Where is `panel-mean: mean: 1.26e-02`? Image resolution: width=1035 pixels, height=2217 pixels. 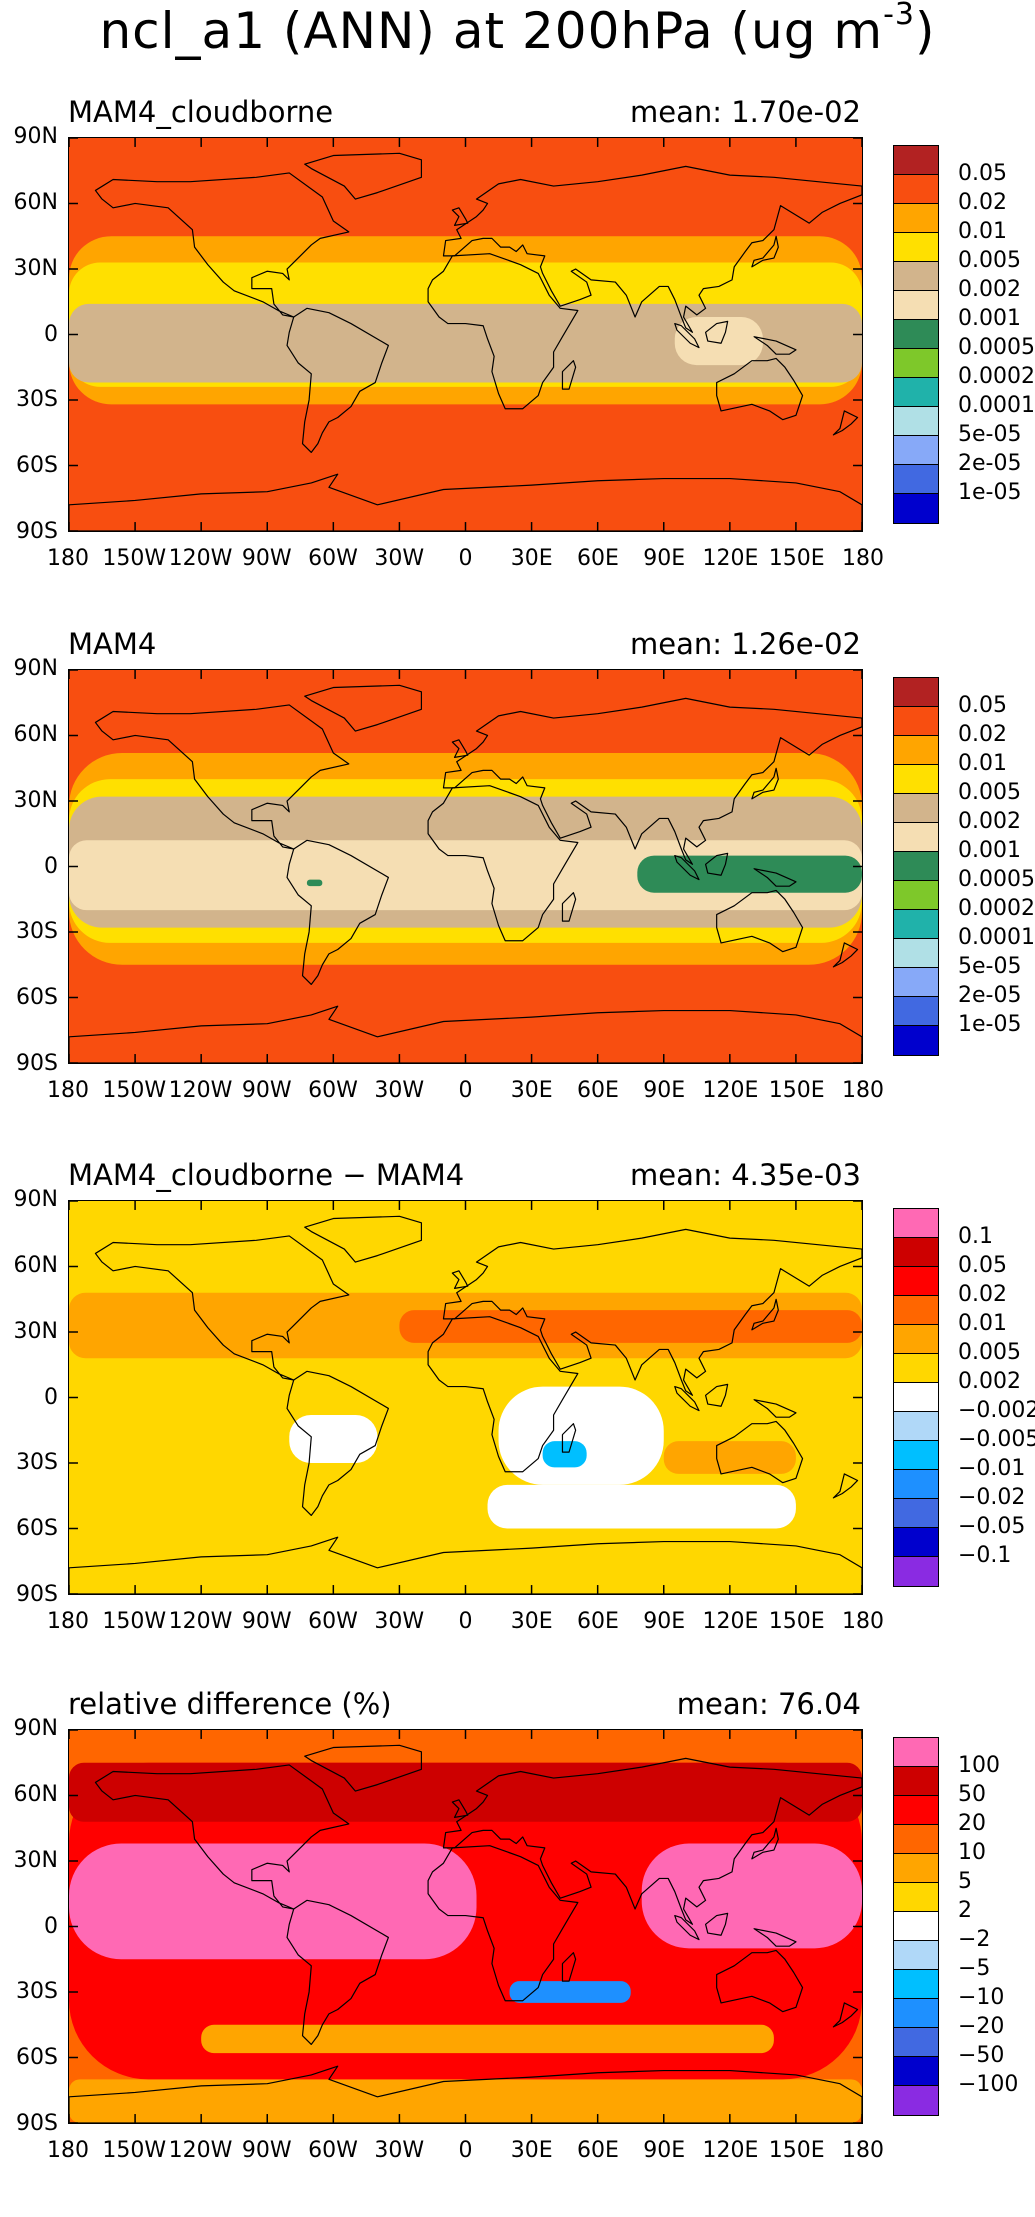
panel-mean: mean: 1.26e-02 is located at coordinates (745, 644).